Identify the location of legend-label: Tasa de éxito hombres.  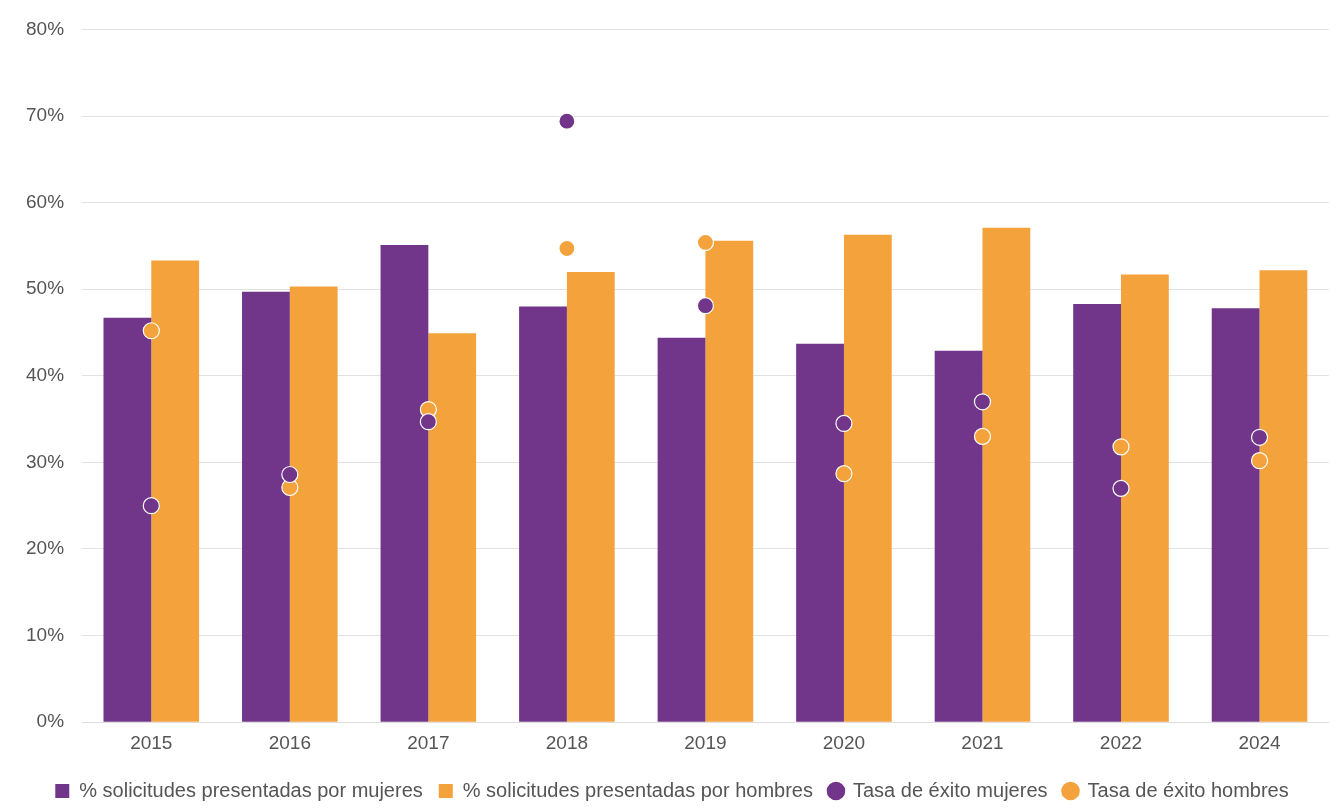
(1188, 789).